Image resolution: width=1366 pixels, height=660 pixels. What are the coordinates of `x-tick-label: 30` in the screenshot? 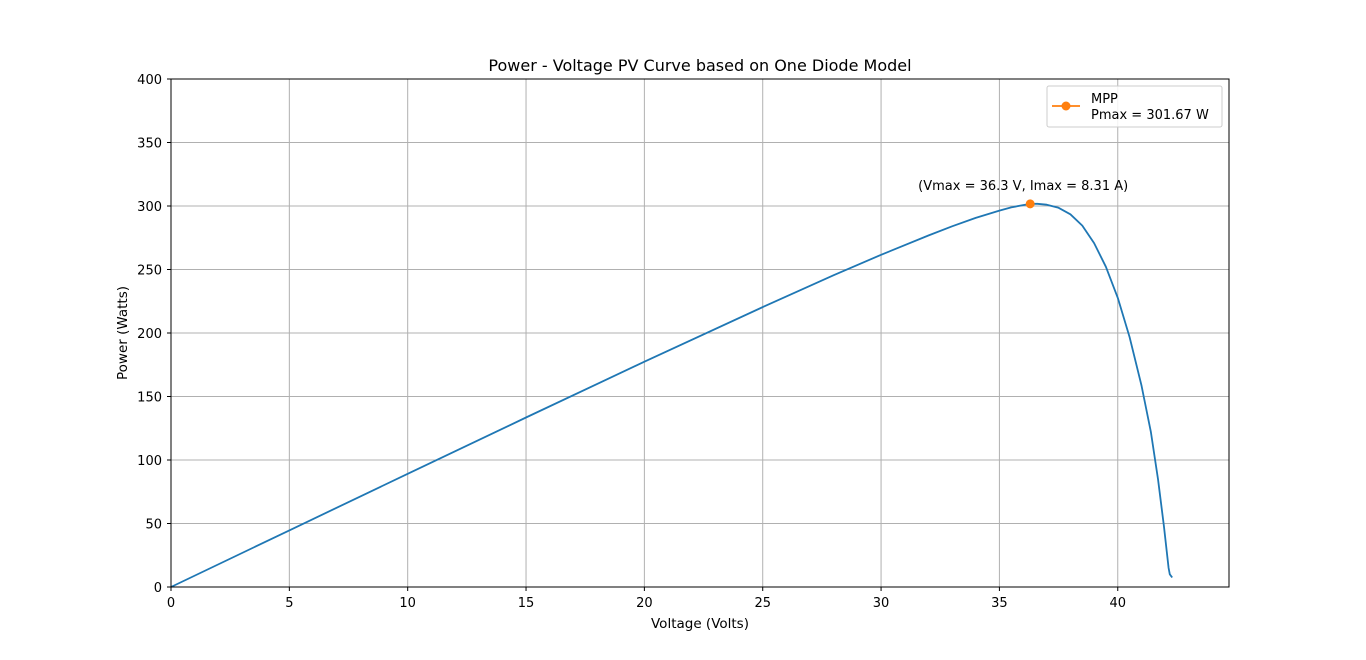 It's located at (881, 603).